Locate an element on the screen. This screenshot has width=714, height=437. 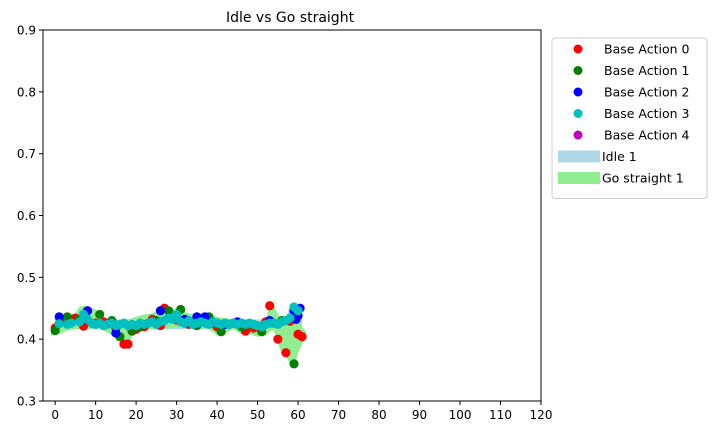
legend-label-go-straight-1: Go straight 1 is located at coordinates (643, 178).